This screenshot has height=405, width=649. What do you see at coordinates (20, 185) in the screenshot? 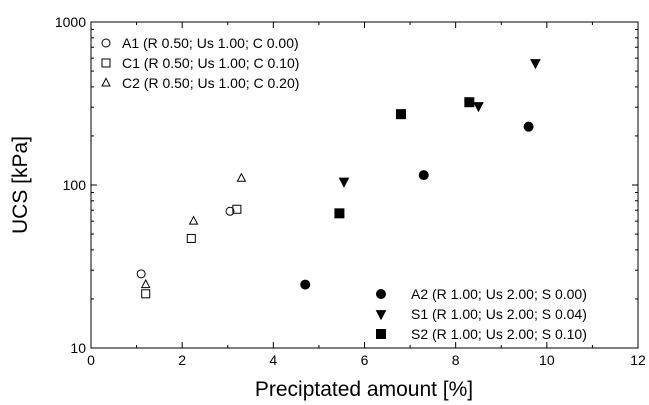
I see `y-axis-title: UCS [kPa]` at bounding box center [20, 185].